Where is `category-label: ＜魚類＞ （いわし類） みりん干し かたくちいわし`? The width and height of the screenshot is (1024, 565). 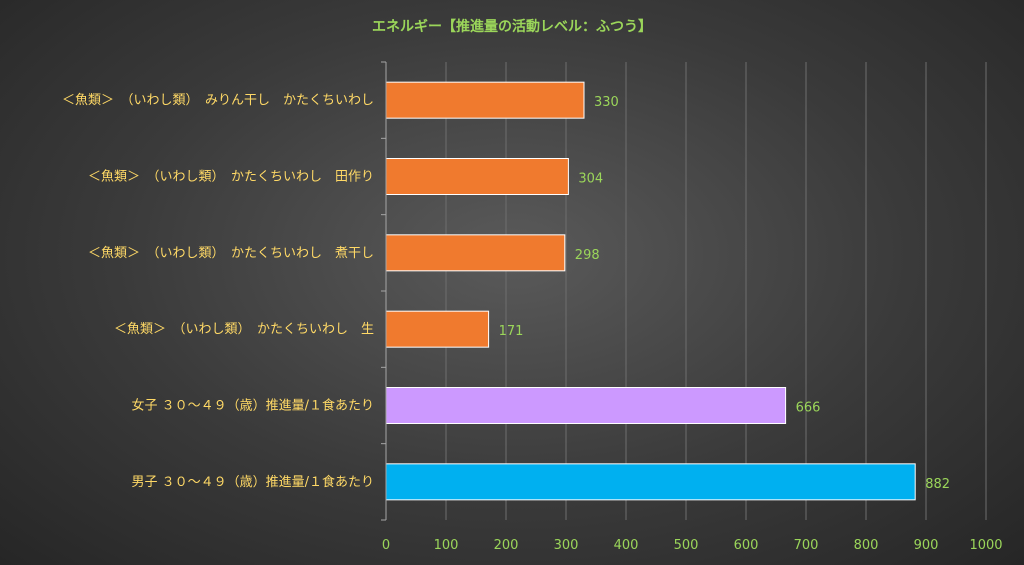 category-label: ＜魚類＞ （いわし類） みりん干し かたくちいわし is located at coordinates (218, 100).